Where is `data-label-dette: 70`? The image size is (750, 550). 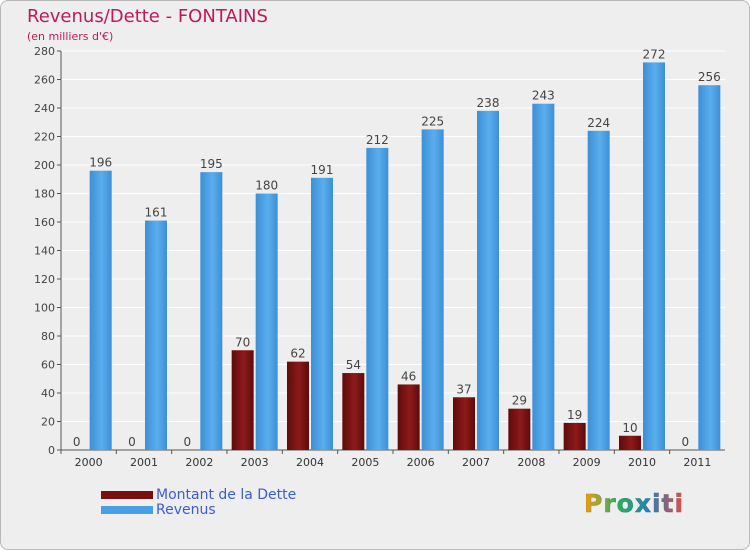 data-label-dette: 70 is located at coordinates (242, 342).